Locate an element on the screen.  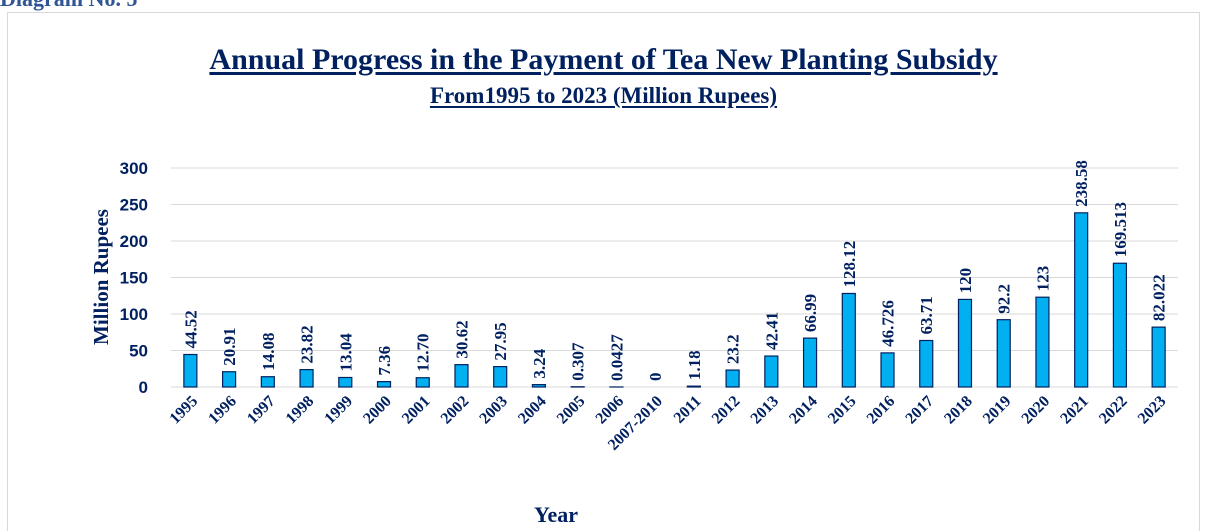
bar-1999 is located at coordinates (345, 382).